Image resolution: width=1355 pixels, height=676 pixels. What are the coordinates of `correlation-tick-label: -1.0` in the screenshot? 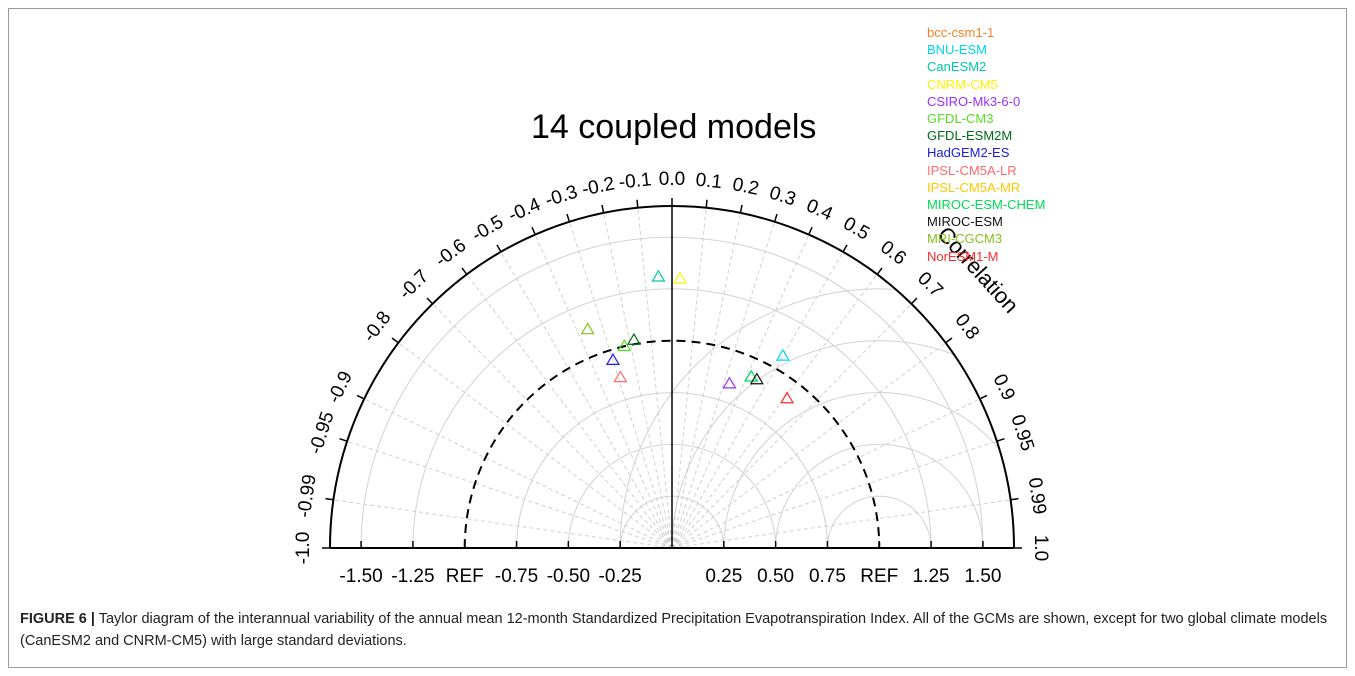 It's located at (303, 548).